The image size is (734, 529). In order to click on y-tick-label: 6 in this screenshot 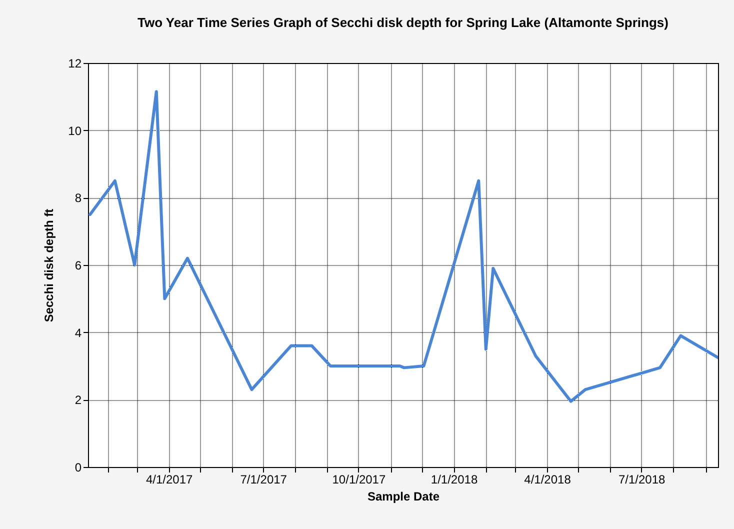, I will do `click(78, 265)`.